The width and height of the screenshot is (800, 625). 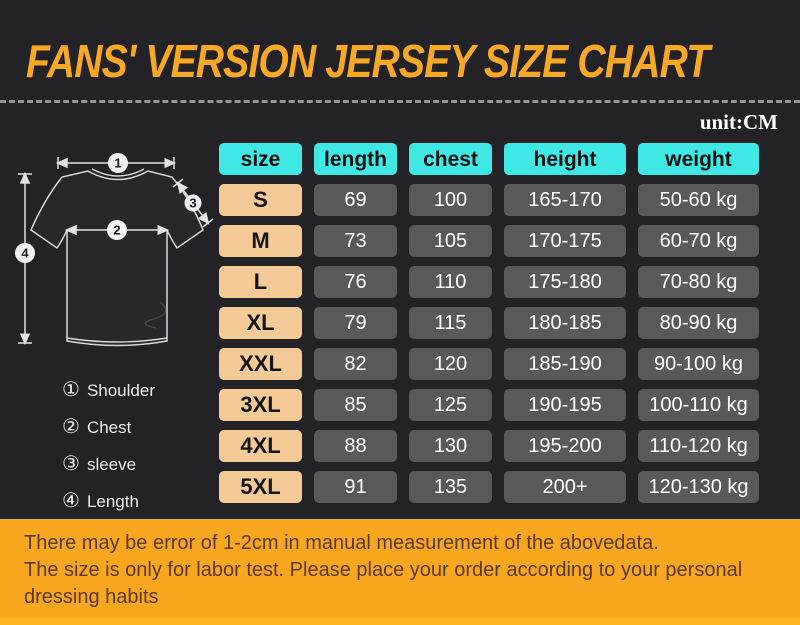 What do you see at coordinates (112, 501) in the screenshot?
I see `legend-label: Length` at bounding box center [112, 501].